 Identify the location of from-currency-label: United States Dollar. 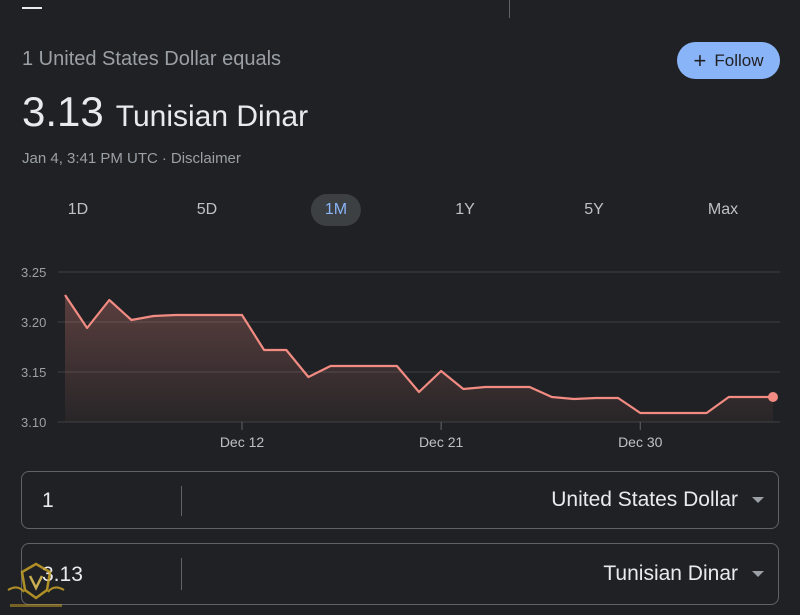
(644, 499).